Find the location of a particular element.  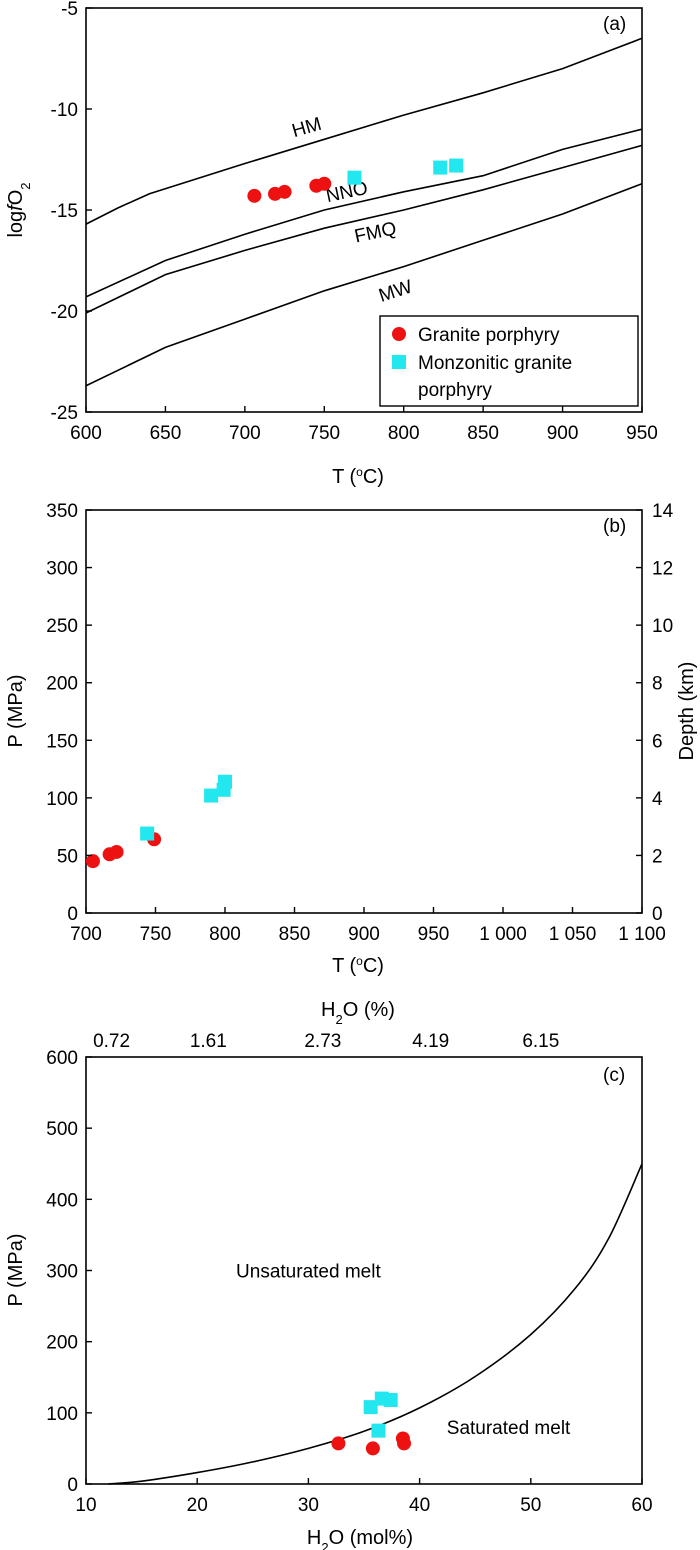

x-tick-label: 30 is located at coordinates (308, 1505).